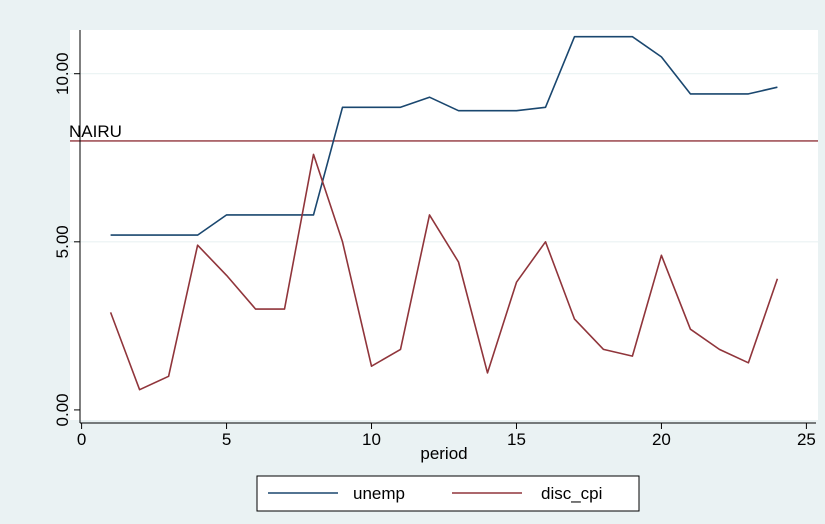  What do you see at coordinates (661, 439) in the screenshot?
I see `x-tick-label-4: 20` at bounding box center [661, 439].